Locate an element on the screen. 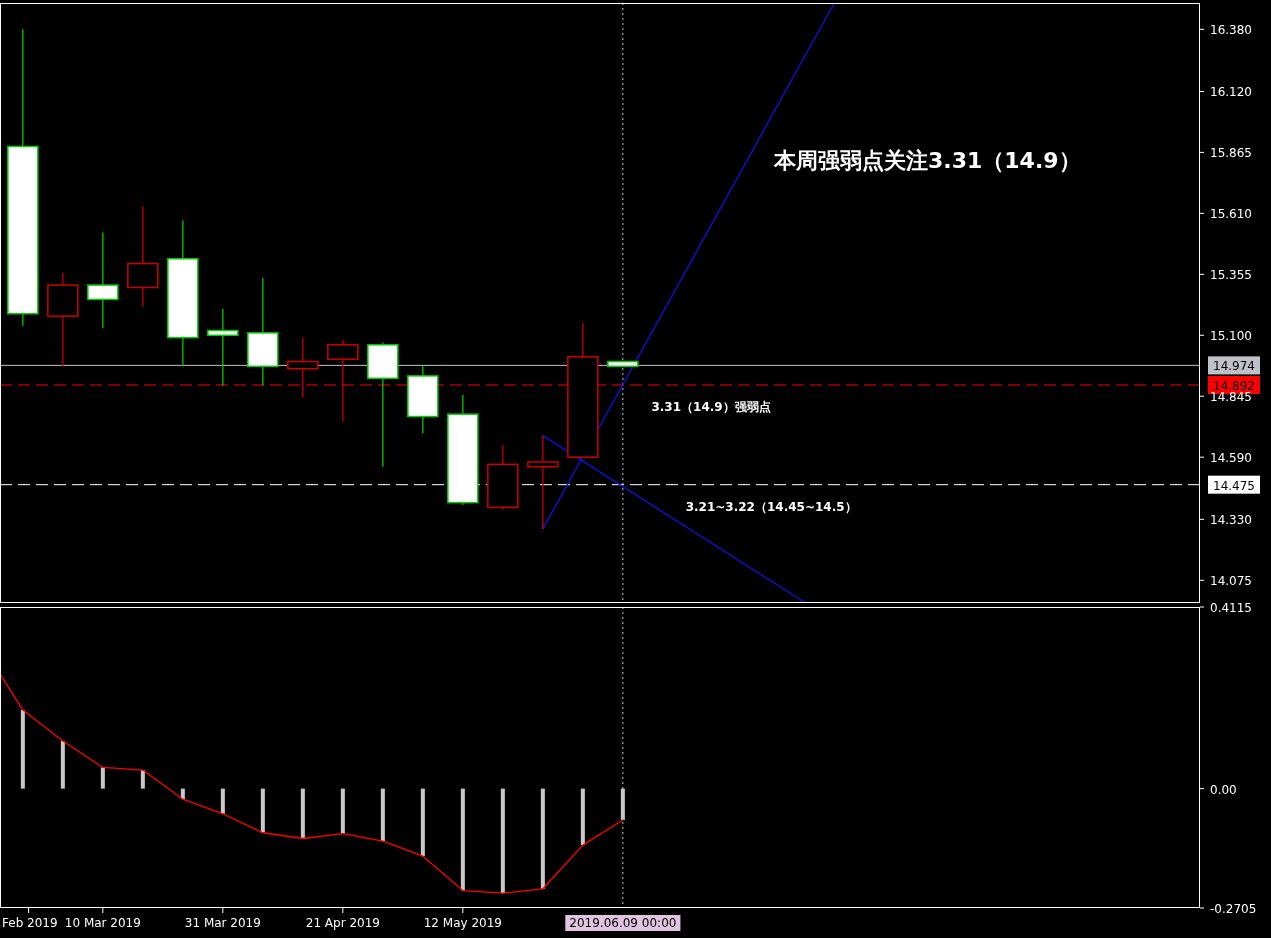  y-tick-label: 15.865 is located at coordinates (1231, 153).